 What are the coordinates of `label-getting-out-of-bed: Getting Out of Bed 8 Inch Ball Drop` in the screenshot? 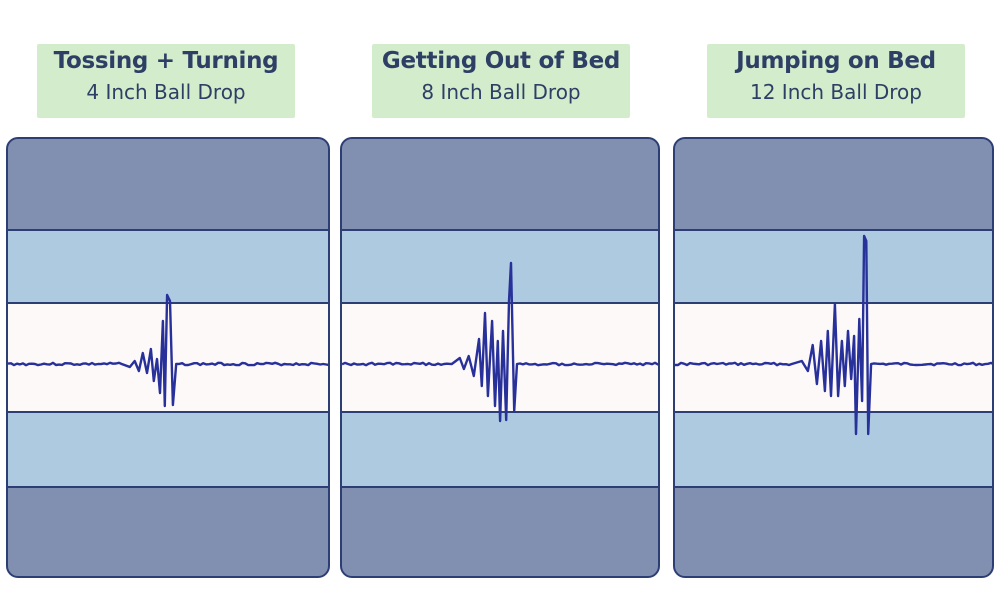 It's located at (501, 81).